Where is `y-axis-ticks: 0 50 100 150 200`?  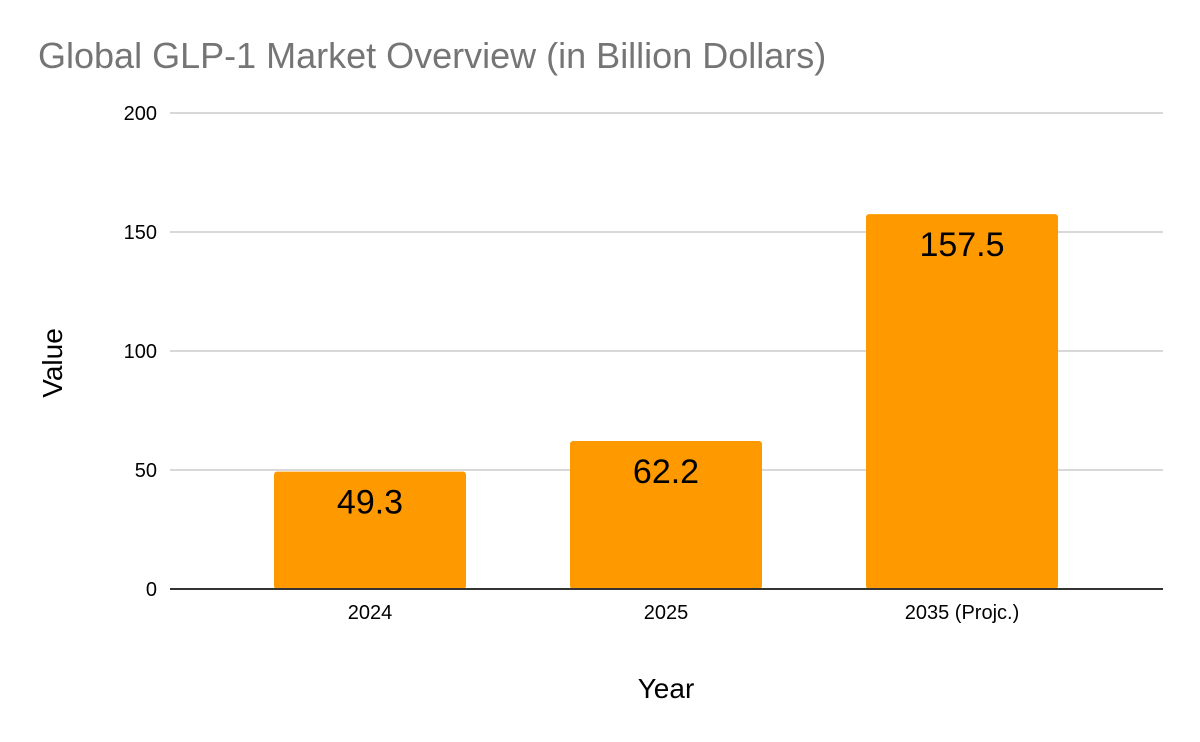 y-axis-ticks: 0 50 100 150 200 is located at coordinates (140, 352).